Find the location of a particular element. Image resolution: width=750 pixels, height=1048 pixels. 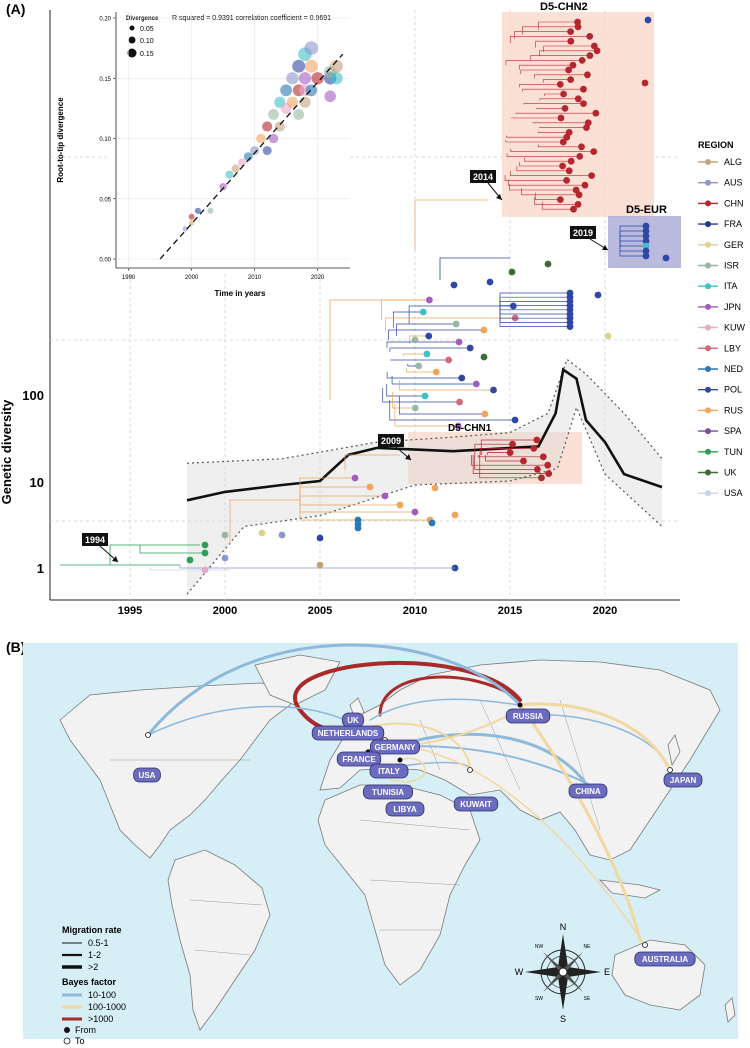

panel-a-ylabel: Genetic diversity is located at coordinates (7, 452).